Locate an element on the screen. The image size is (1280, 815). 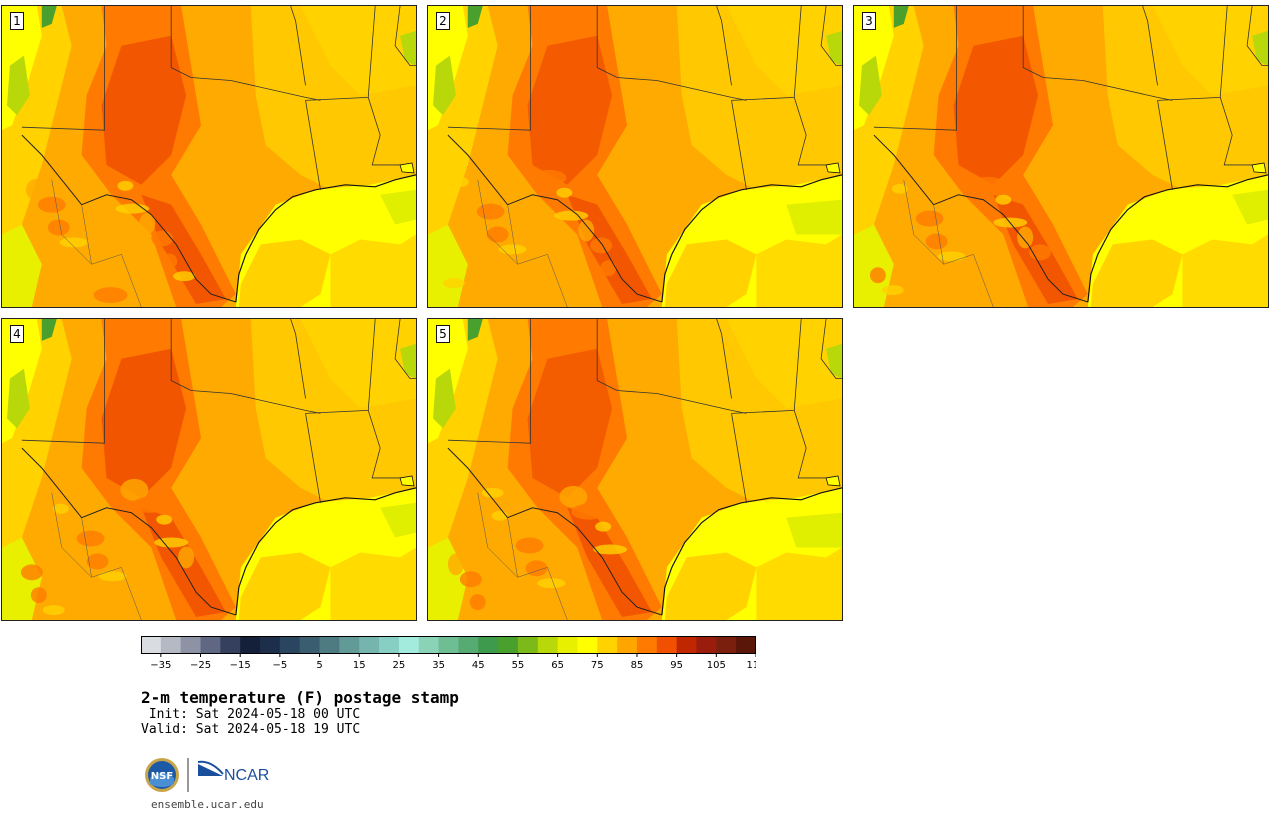
stamp-number-3: 3 is located at coordinates (869, 21).